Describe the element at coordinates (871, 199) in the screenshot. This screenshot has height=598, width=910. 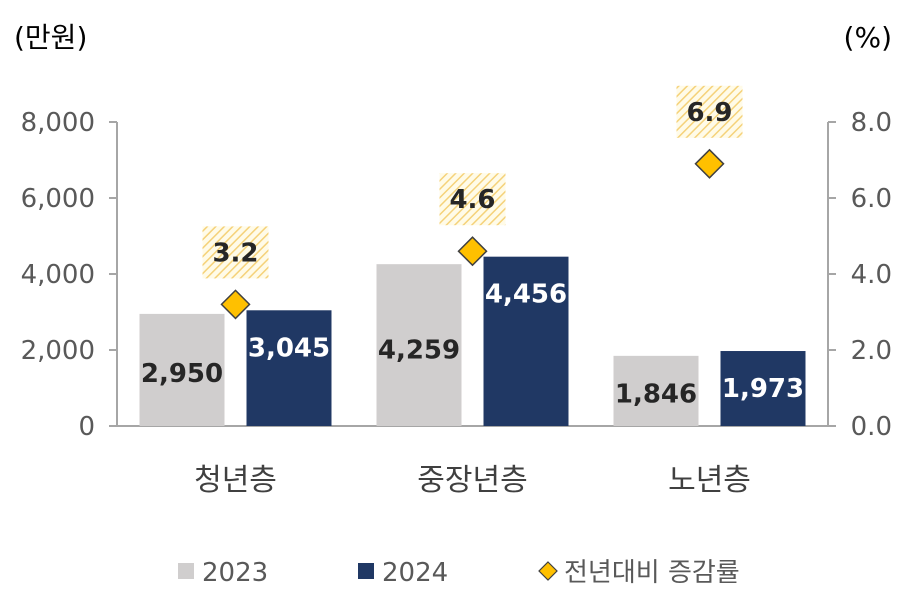
I see `right-tick-label: 6.0` at that location.